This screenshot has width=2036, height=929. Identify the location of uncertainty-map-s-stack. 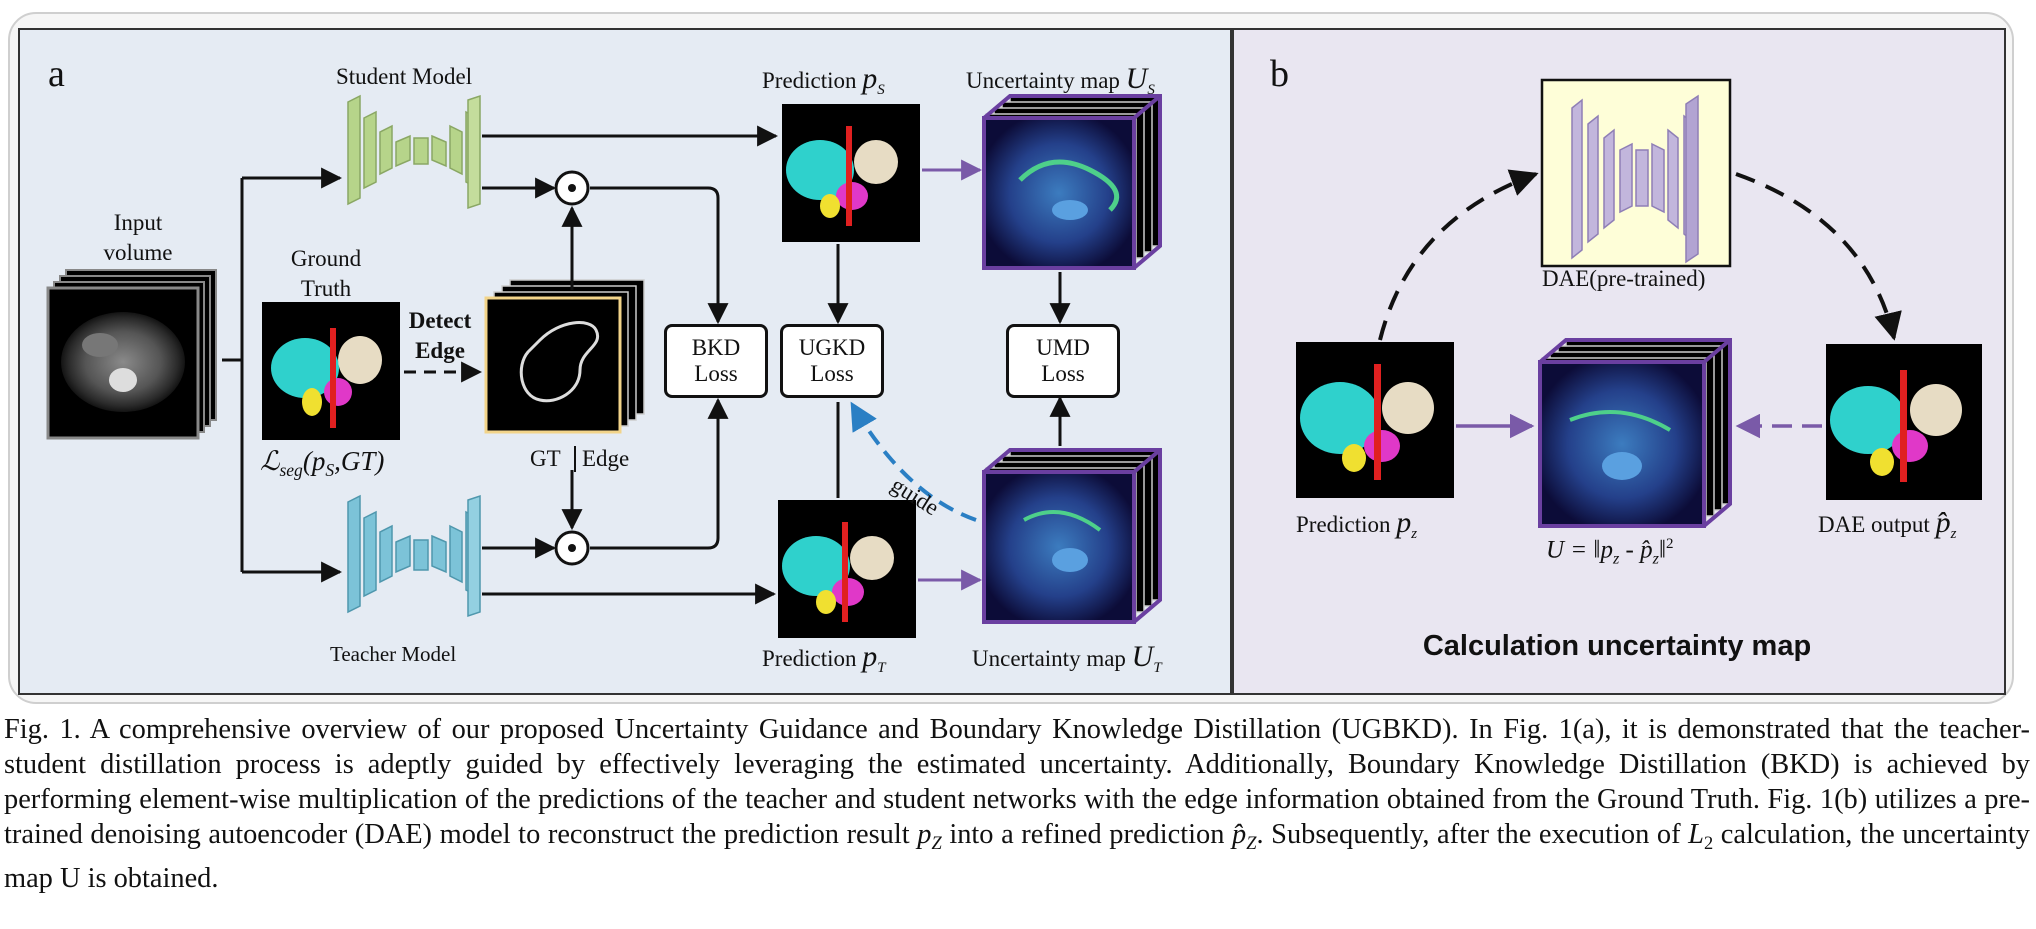
(1072, 182).